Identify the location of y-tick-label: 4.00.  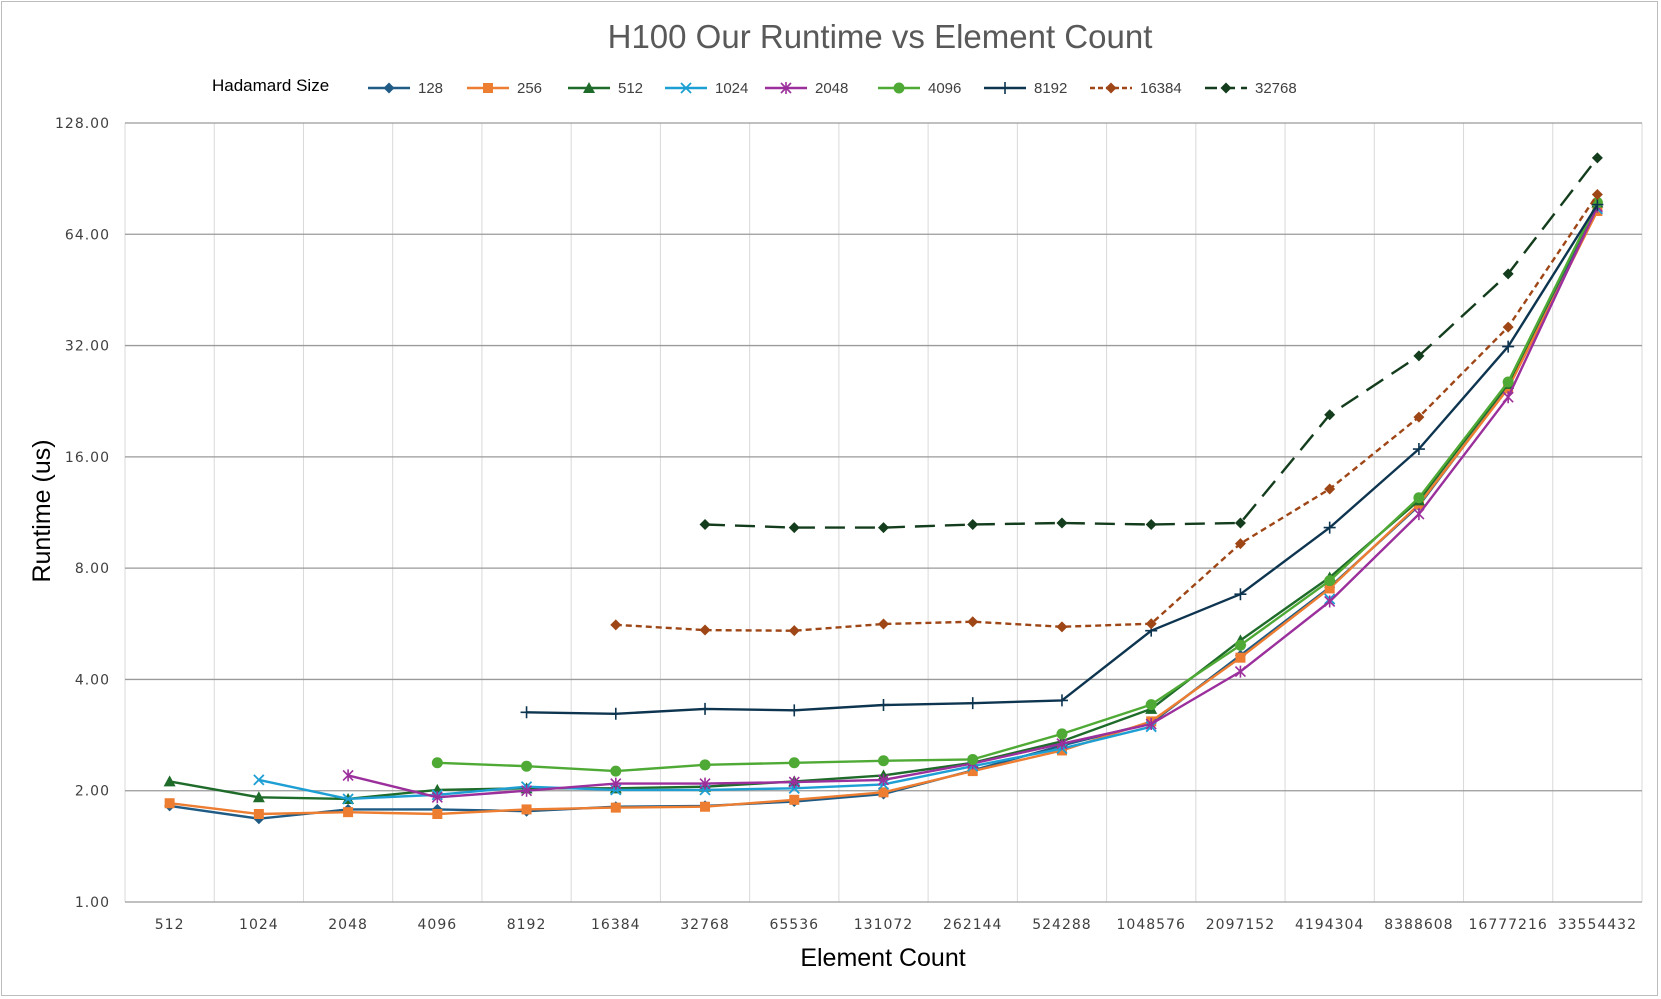
(92, 680).